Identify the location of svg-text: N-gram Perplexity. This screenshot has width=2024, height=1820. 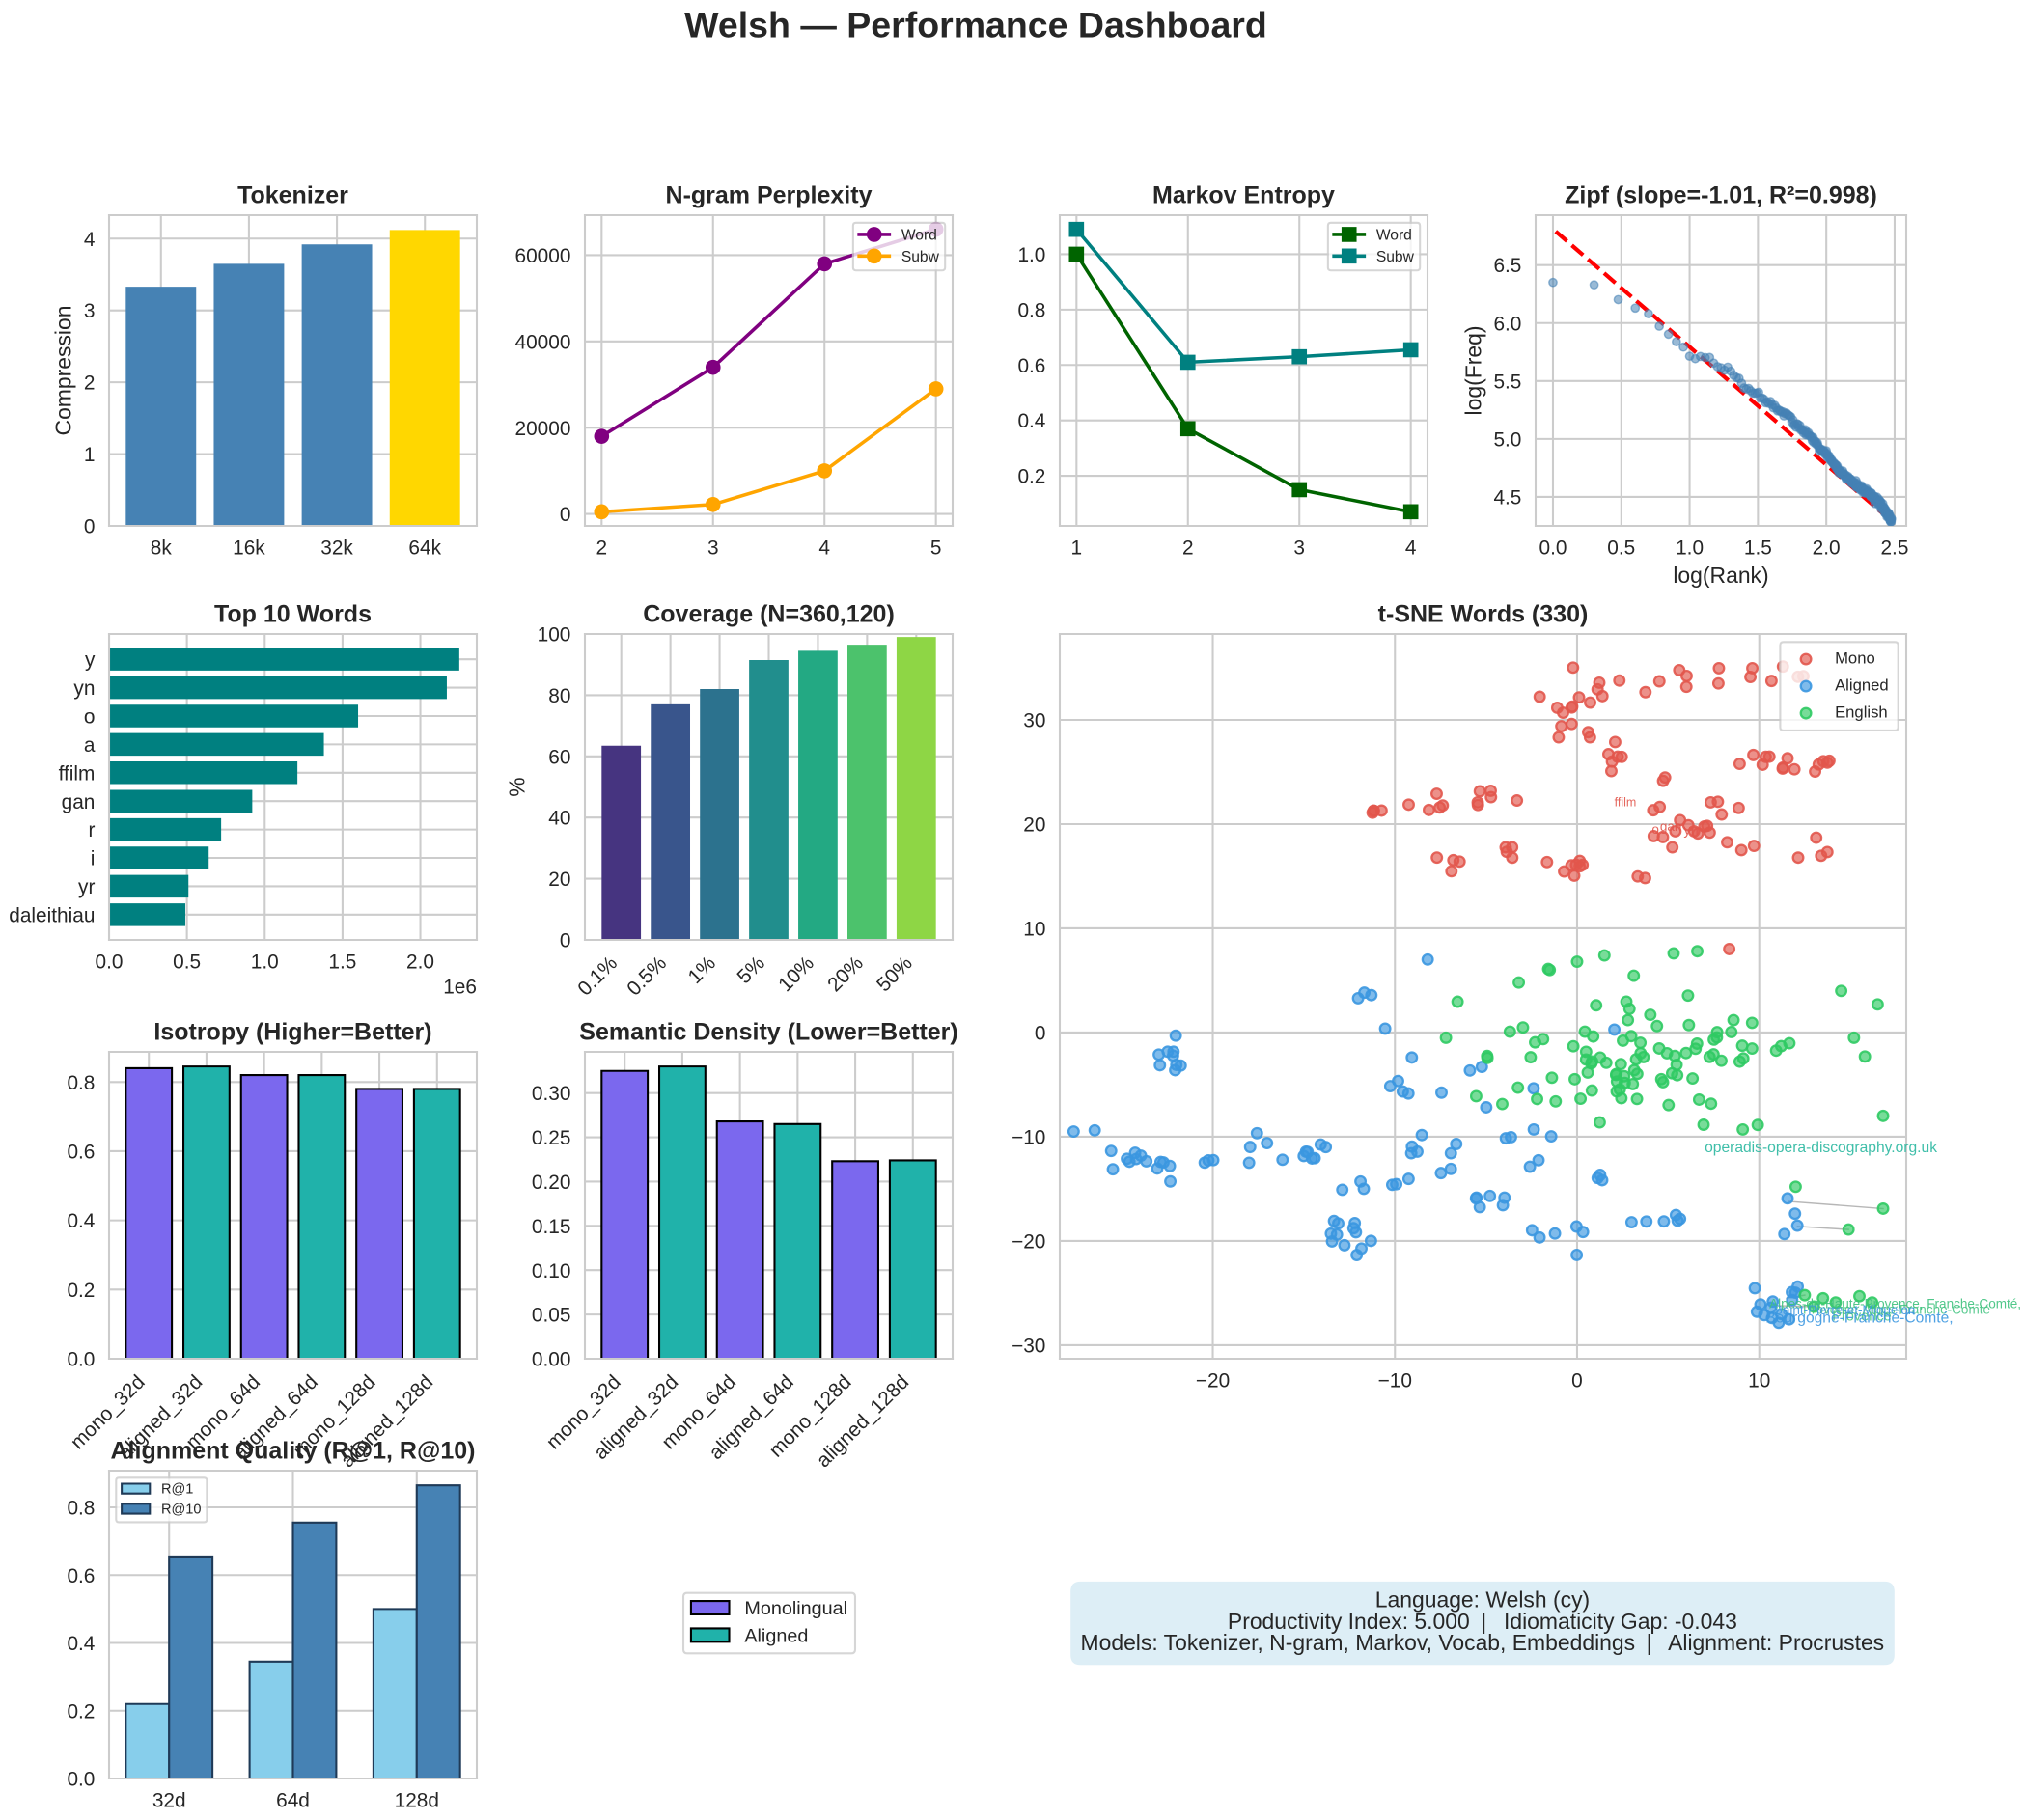
(769, 195).